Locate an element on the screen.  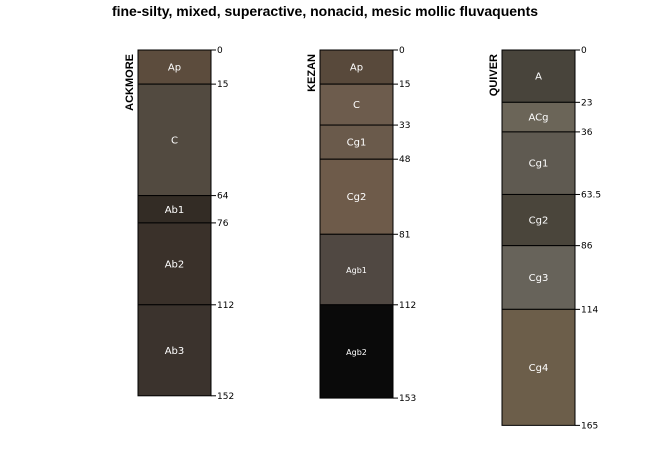
profile-name: KEZAN is located at coordinates (312, 73).